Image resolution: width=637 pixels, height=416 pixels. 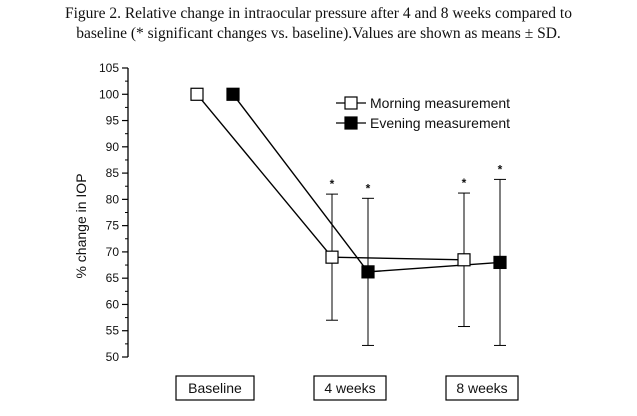 I want to click on category-label: Baseline, so click(x=215, y=388).